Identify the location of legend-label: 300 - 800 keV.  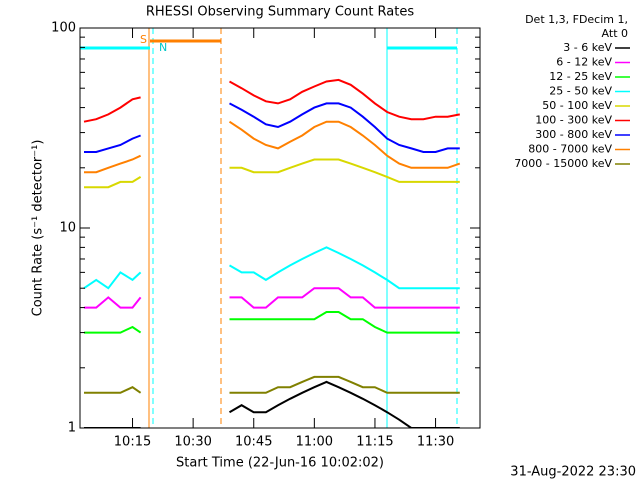
(573, 134).